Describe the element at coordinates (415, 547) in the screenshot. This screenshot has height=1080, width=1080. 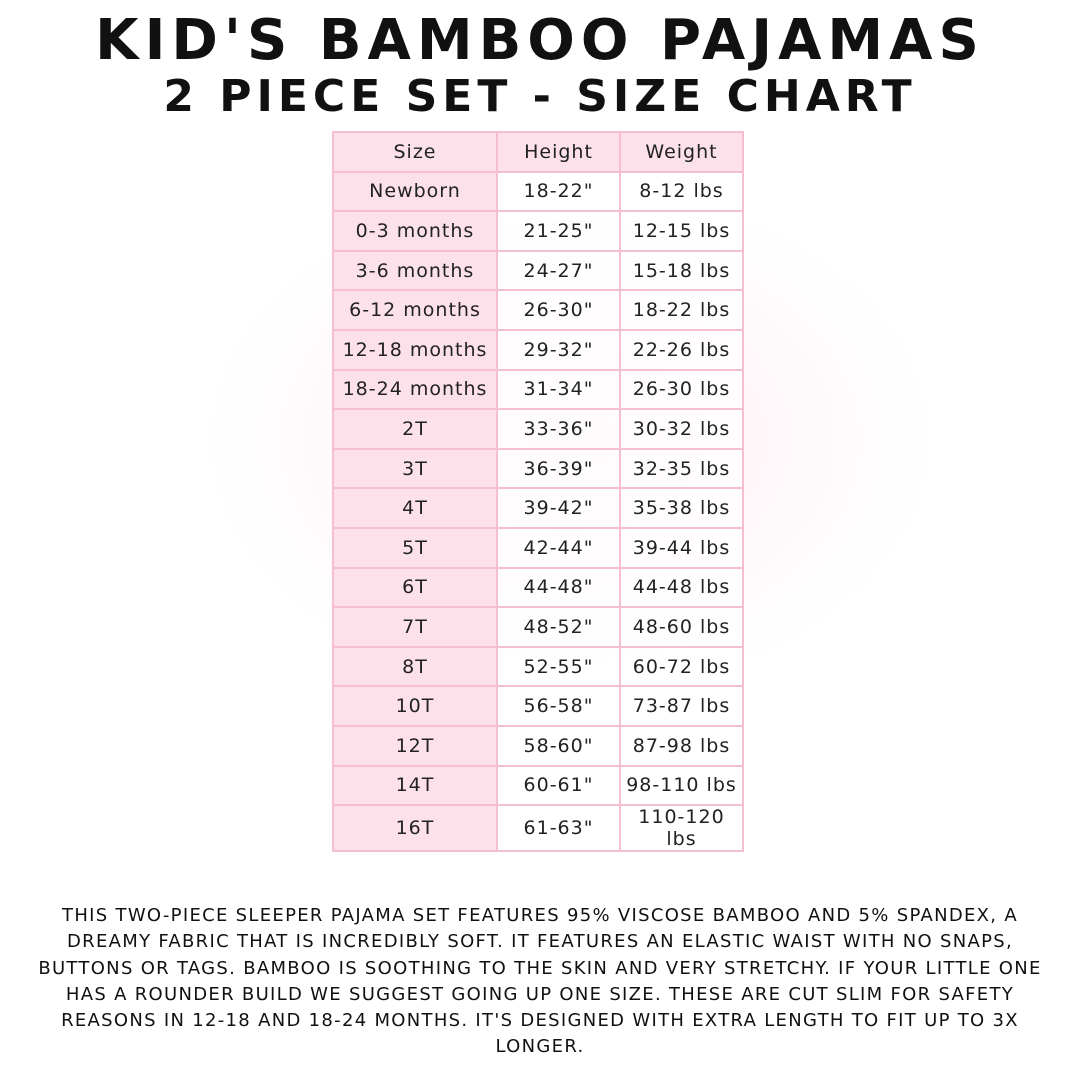
I see `size-cell: 5T` at that location.